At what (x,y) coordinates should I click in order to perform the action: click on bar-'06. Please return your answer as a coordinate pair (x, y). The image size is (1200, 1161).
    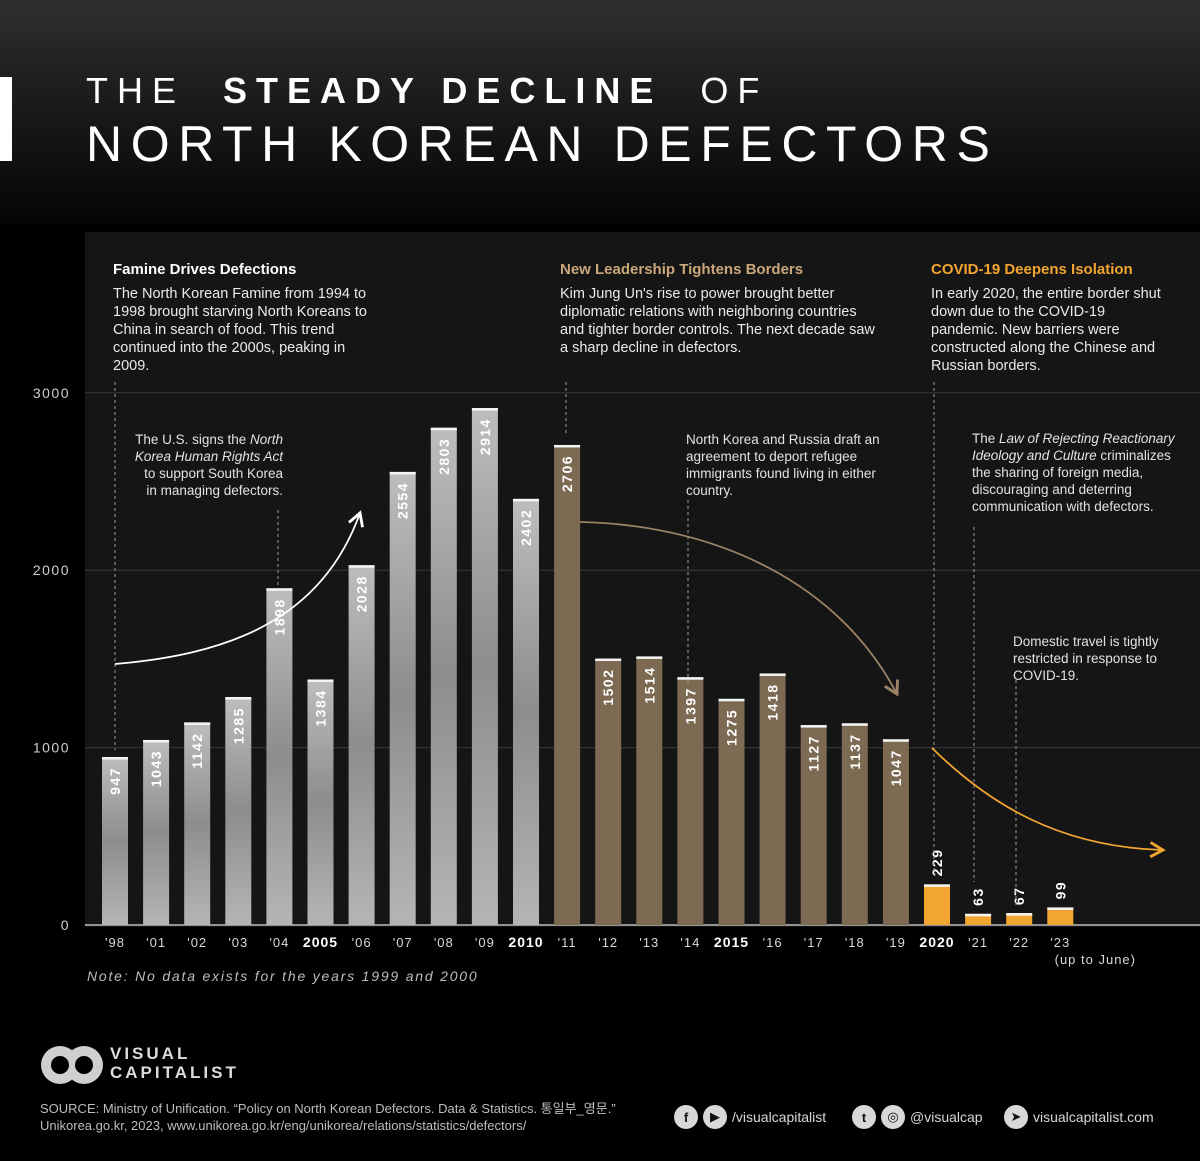
    Looking at the image, I should click on (361, 745).